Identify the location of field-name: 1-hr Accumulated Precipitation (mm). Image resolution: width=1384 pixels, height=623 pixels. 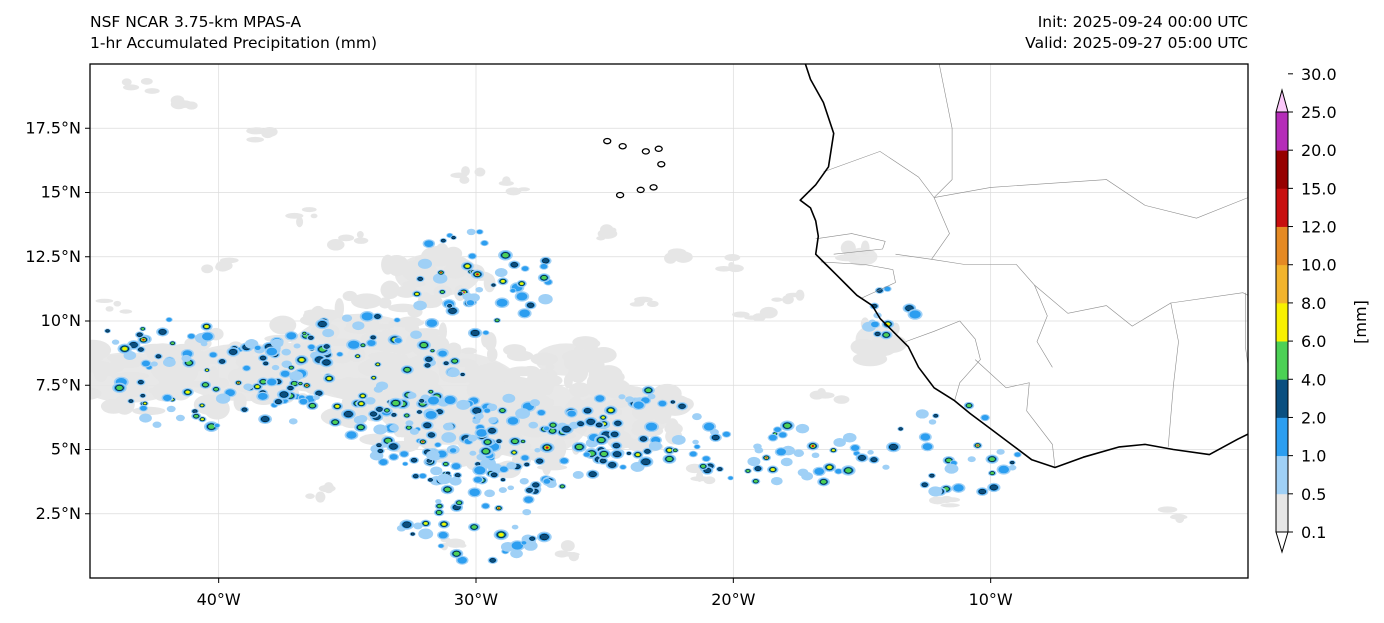
(233, 43).